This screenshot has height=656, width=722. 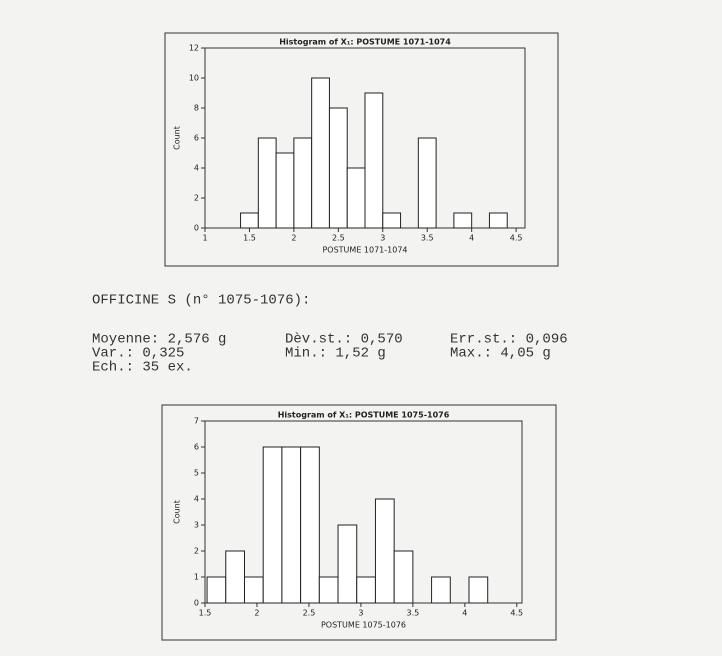 What do you see at coordinates (363, 625) in the screenshot?
I see `x-axis-label: POSTUME 1075-1076` at bounding box center [363, 625].